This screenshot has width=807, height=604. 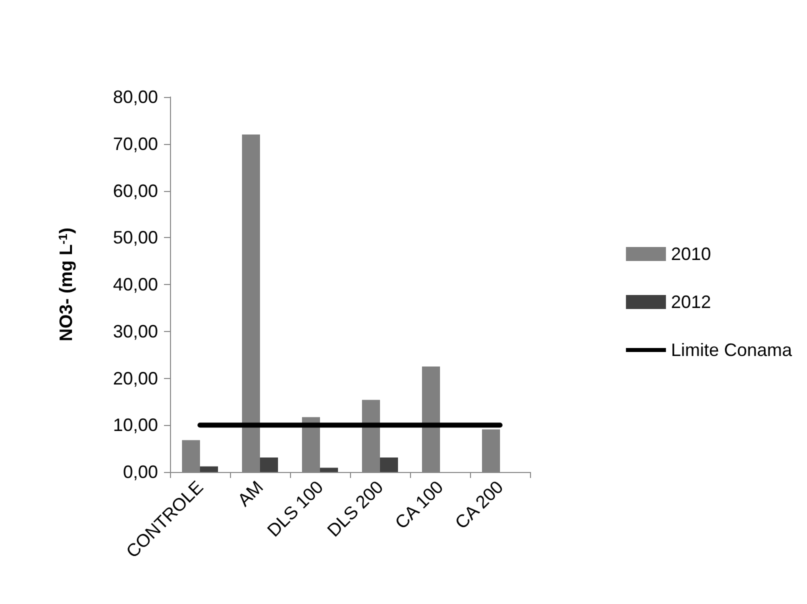 I want to click on x-tick-label: CA 100, so click(x=419, y=504).